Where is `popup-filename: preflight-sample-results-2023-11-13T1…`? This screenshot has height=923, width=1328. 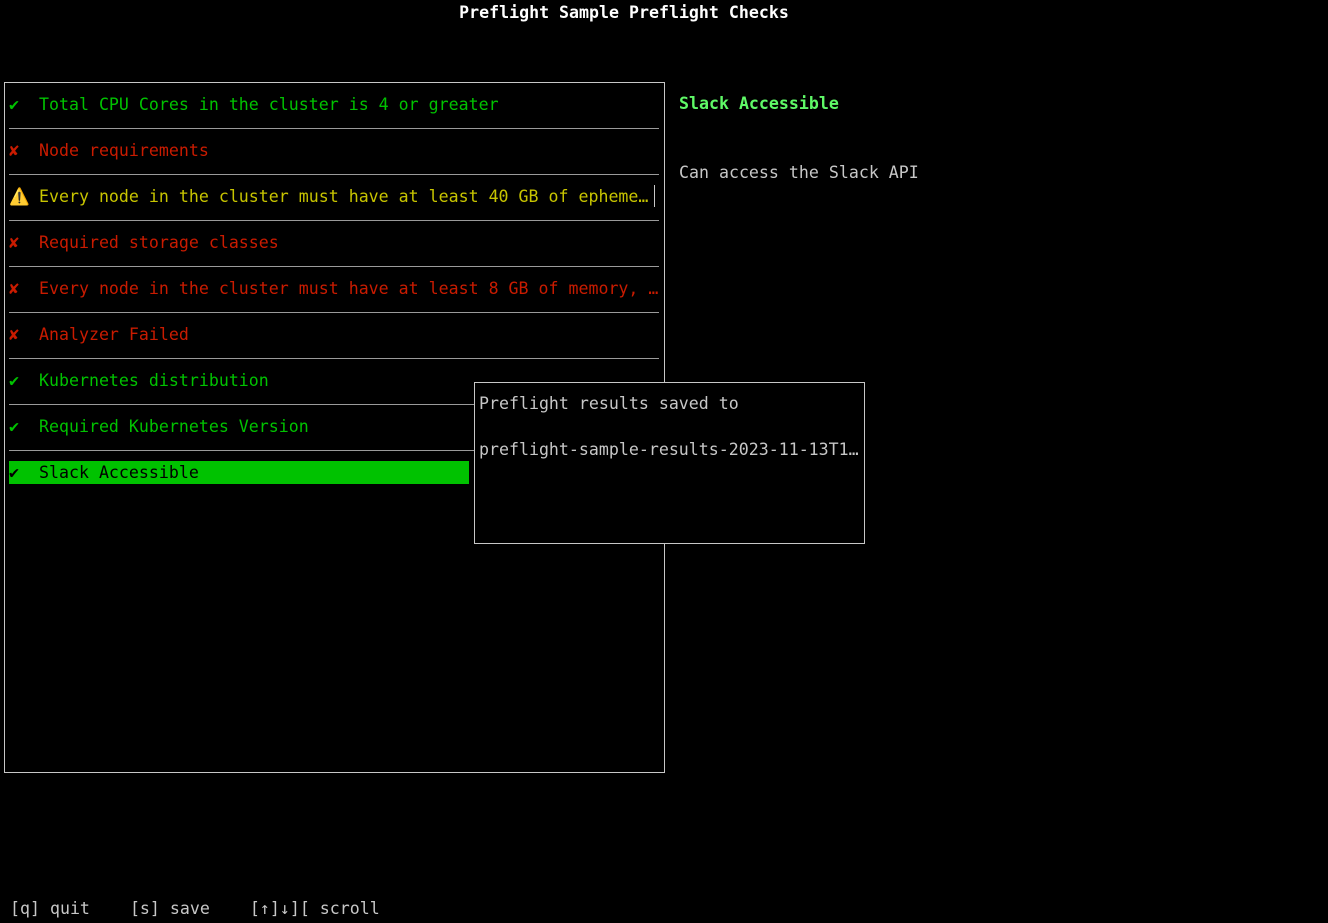 popup-filename: preflight-sample-results-2023-11-13T1… is located at coordinates (669, 449).